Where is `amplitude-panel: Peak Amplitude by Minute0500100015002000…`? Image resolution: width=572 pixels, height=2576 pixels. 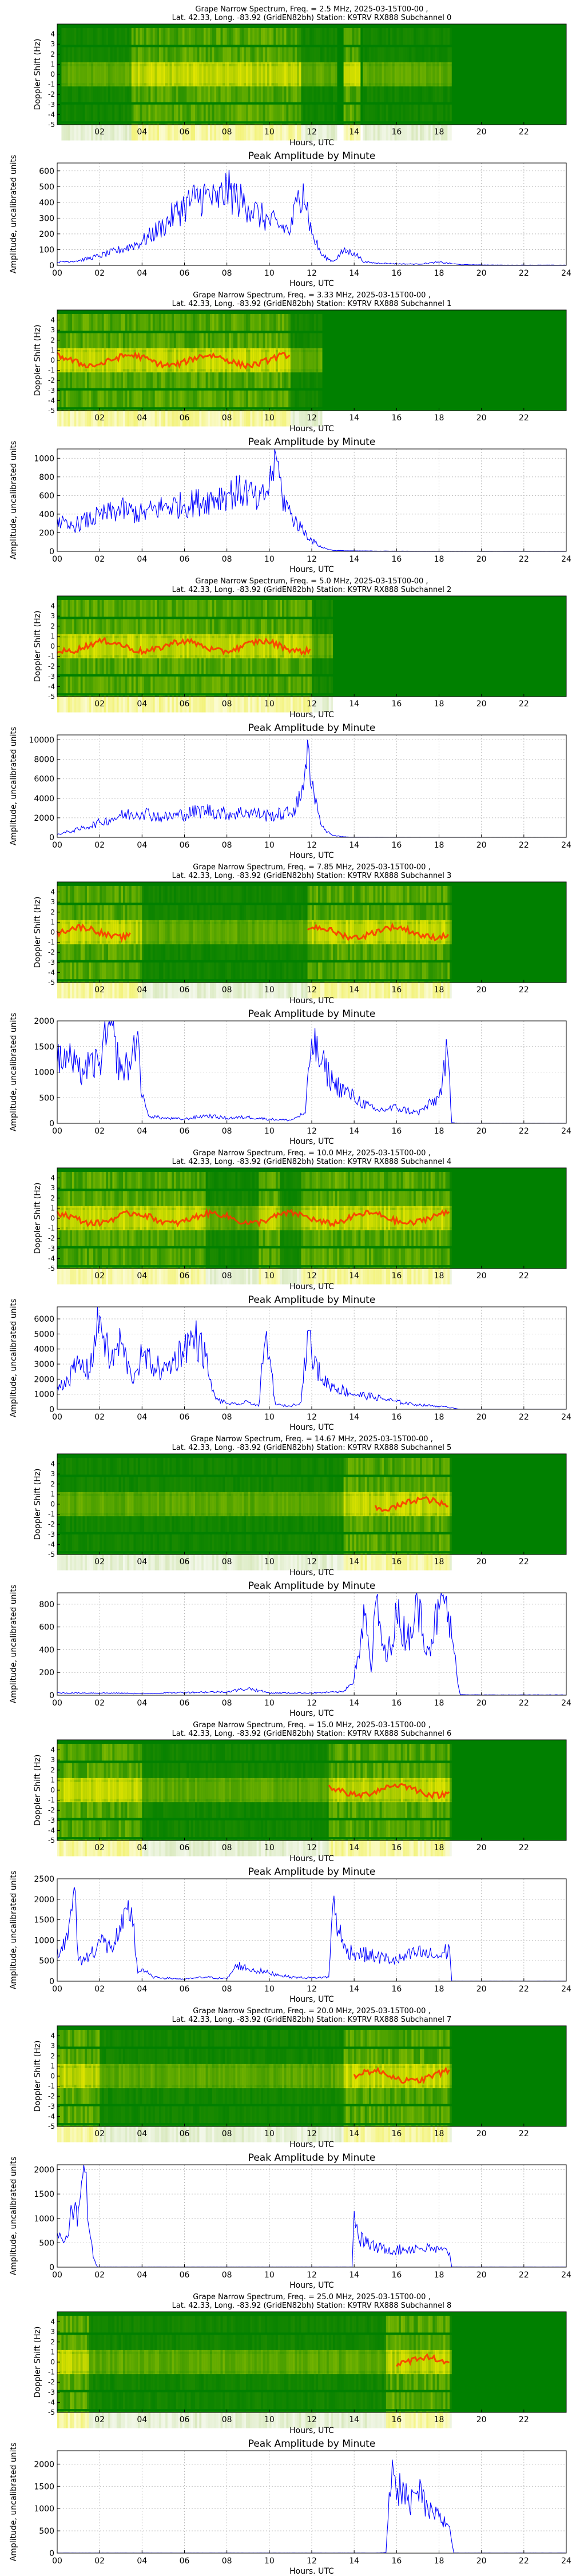 amplitude-panel: Peak Amplitude by Minute0500100015002000… is located at coordinates (290, 1077).